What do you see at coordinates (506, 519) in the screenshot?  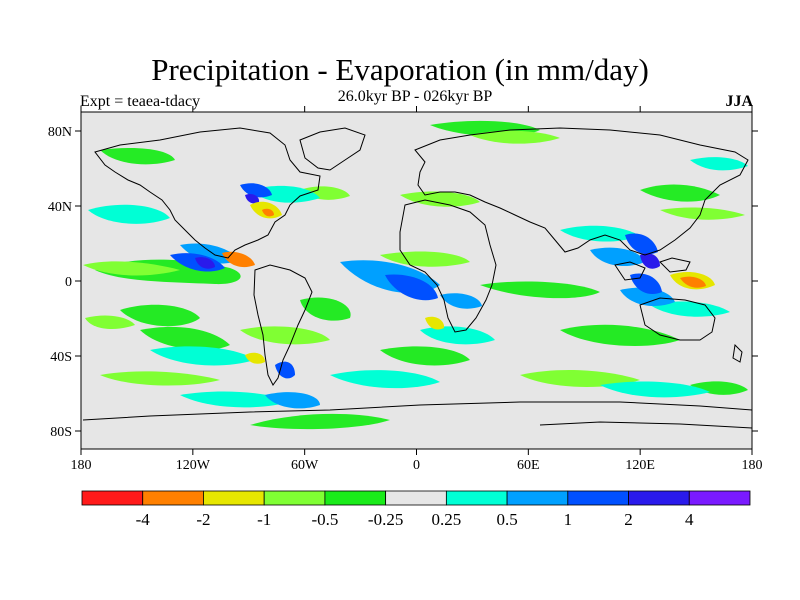 I see `colorbar-label: 0.5` at bounding box center [506, 519].